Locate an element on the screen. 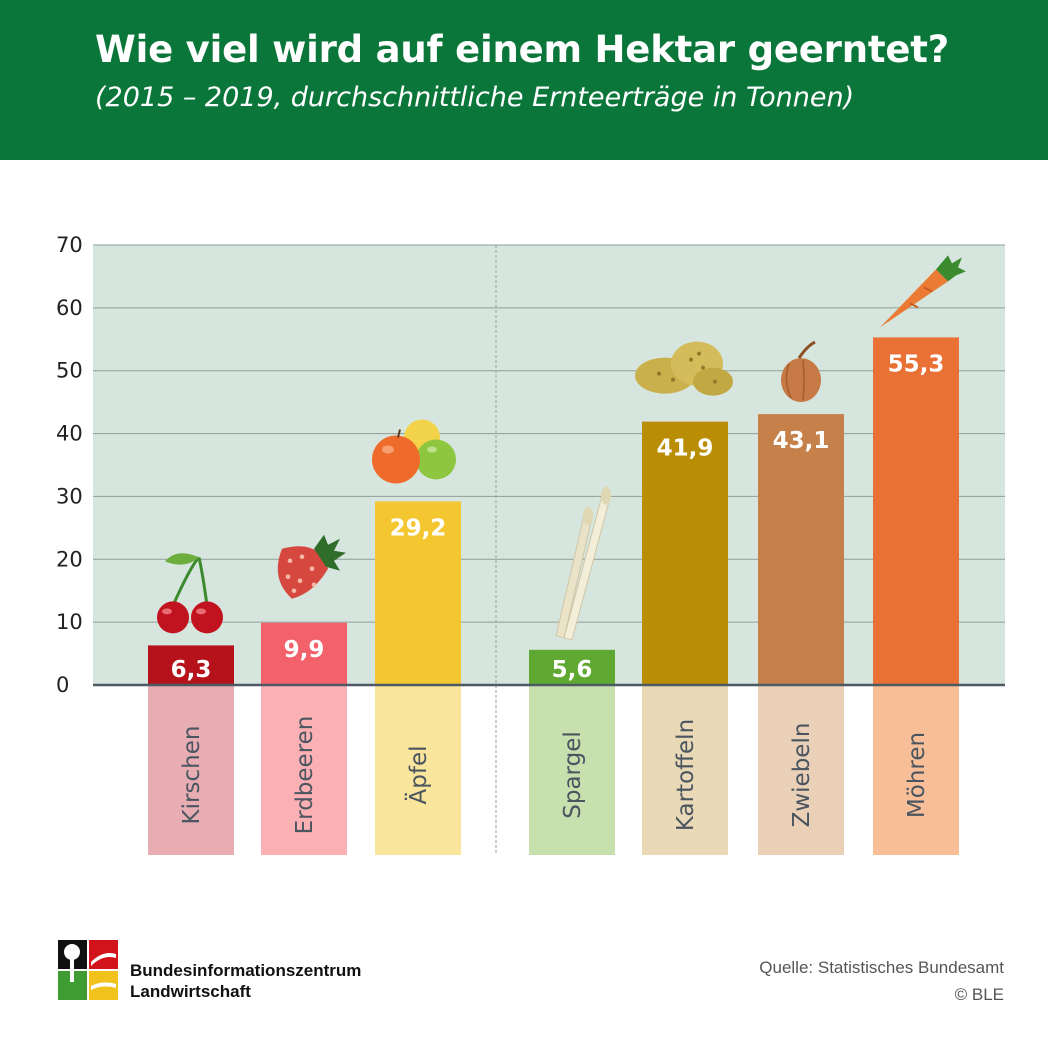 Image resolution: width=1048 pixels, height=1048 pixels. org-name: Bundesinformationszentrum Landwirtschaft is located at coordinates (245, 981).